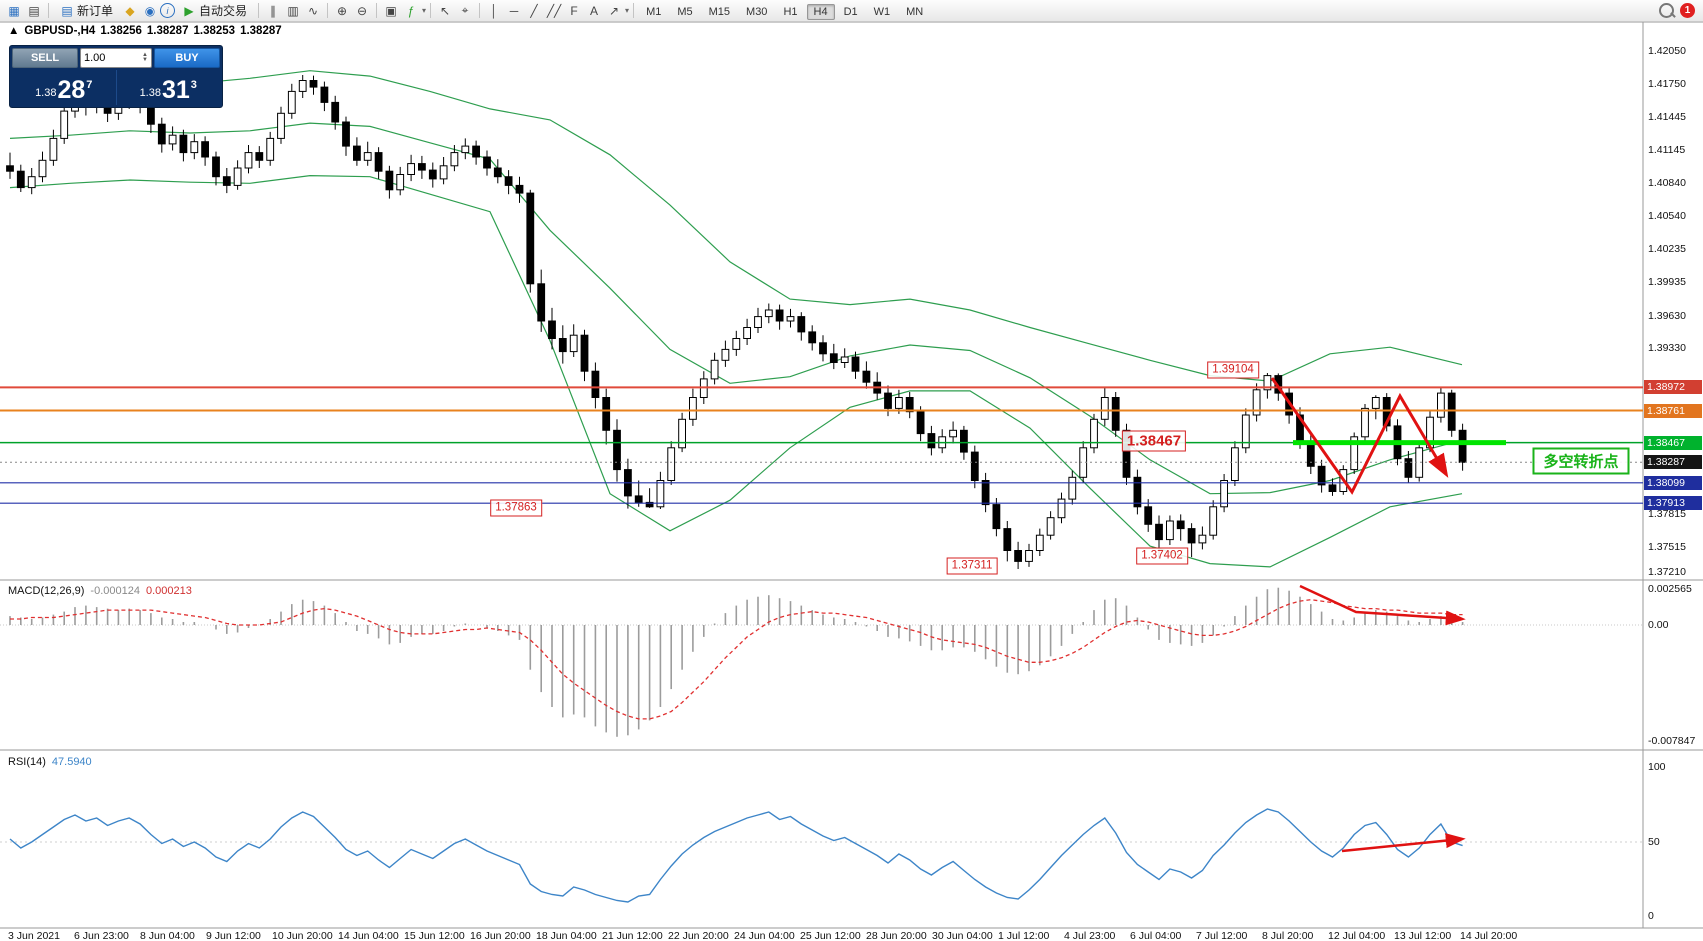 This screenshot has width=1703, height=941. What do you see at coordinates (150, 10) in the screenshot?
I see `symbols-icon: ◉` at bounding box center [150, 10].